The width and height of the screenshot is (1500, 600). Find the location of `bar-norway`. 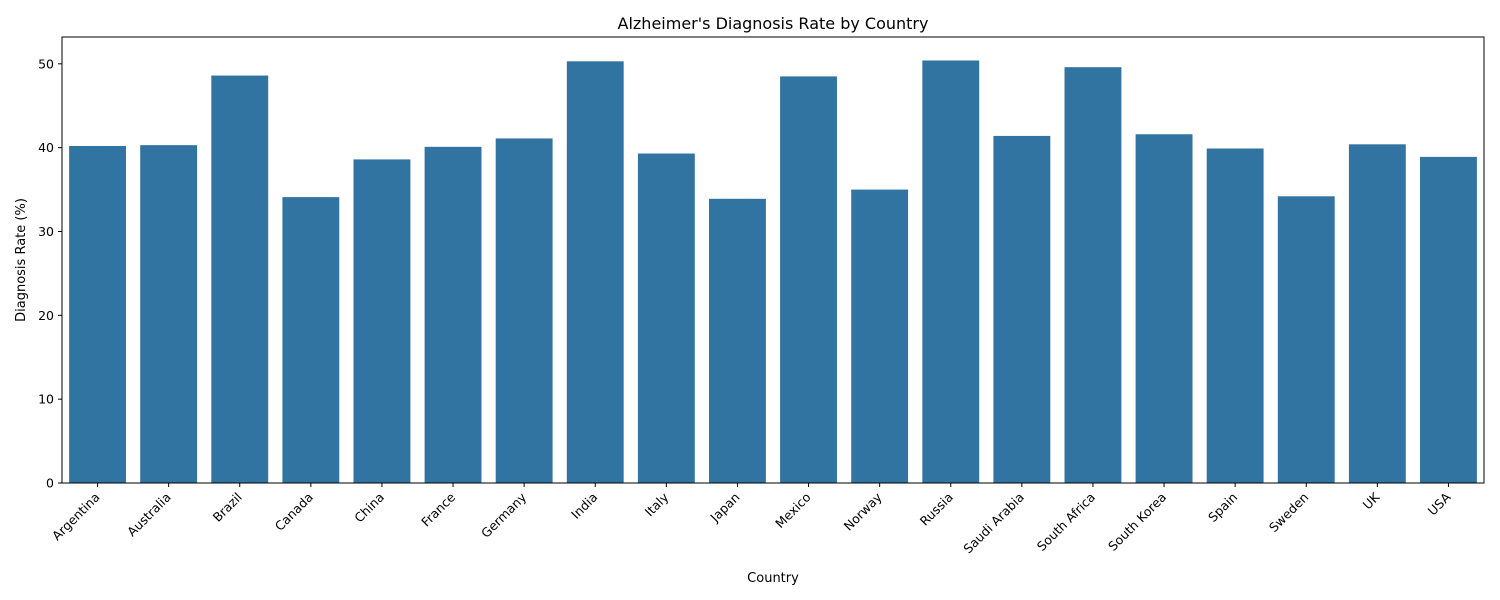

bar-norway is located at coordinates (880, 336).